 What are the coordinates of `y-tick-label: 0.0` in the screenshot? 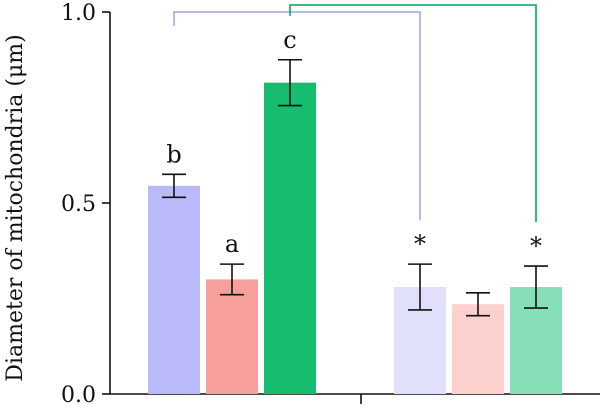 It's located at (78, 395).